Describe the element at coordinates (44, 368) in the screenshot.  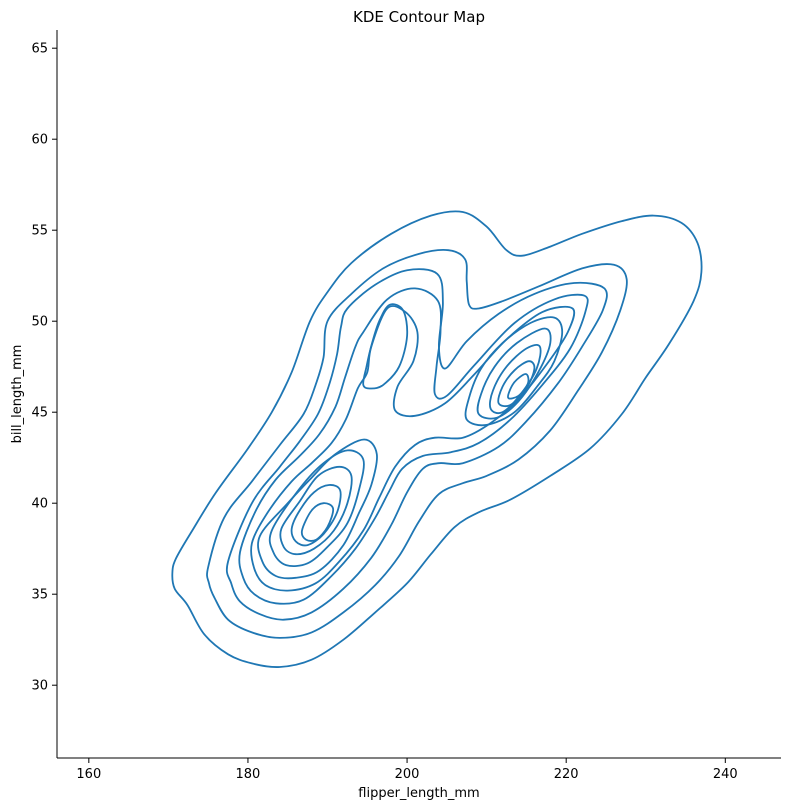
I see `y-axis-ticks: 30 35 40 45 50 55 60 65` at that location.